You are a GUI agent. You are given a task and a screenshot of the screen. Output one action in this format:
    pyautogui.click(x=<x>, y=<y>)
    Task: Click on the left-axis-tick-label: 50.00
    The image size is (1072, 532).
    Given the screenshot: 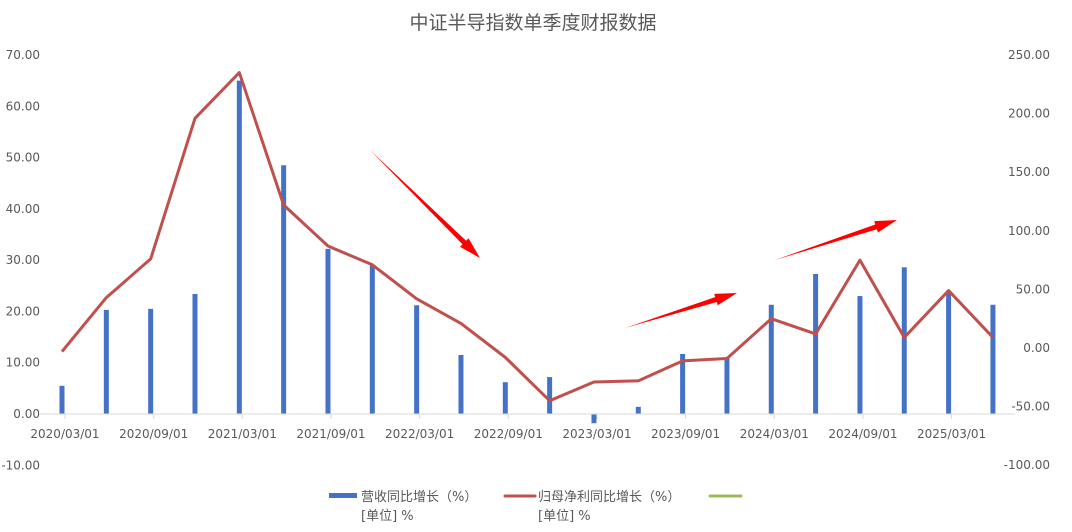 What is the action you would take?
    pyautogui.click(x=23, y=158)
    